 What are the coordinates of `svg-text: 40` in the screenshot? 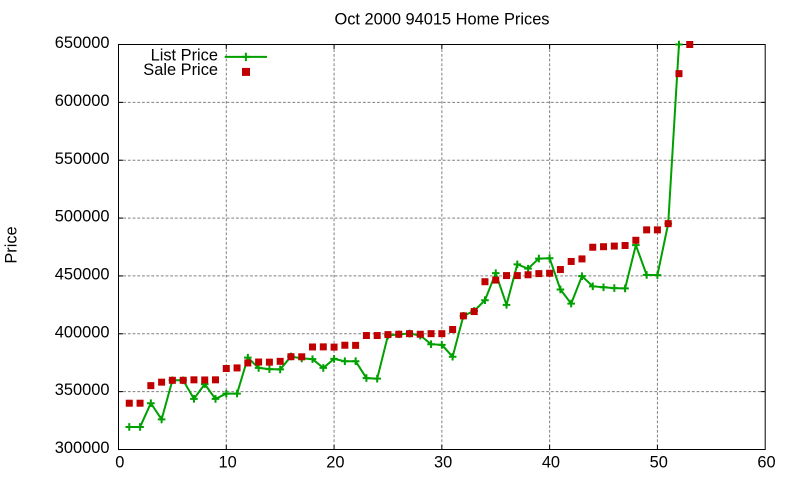 It's located at (551, 463).